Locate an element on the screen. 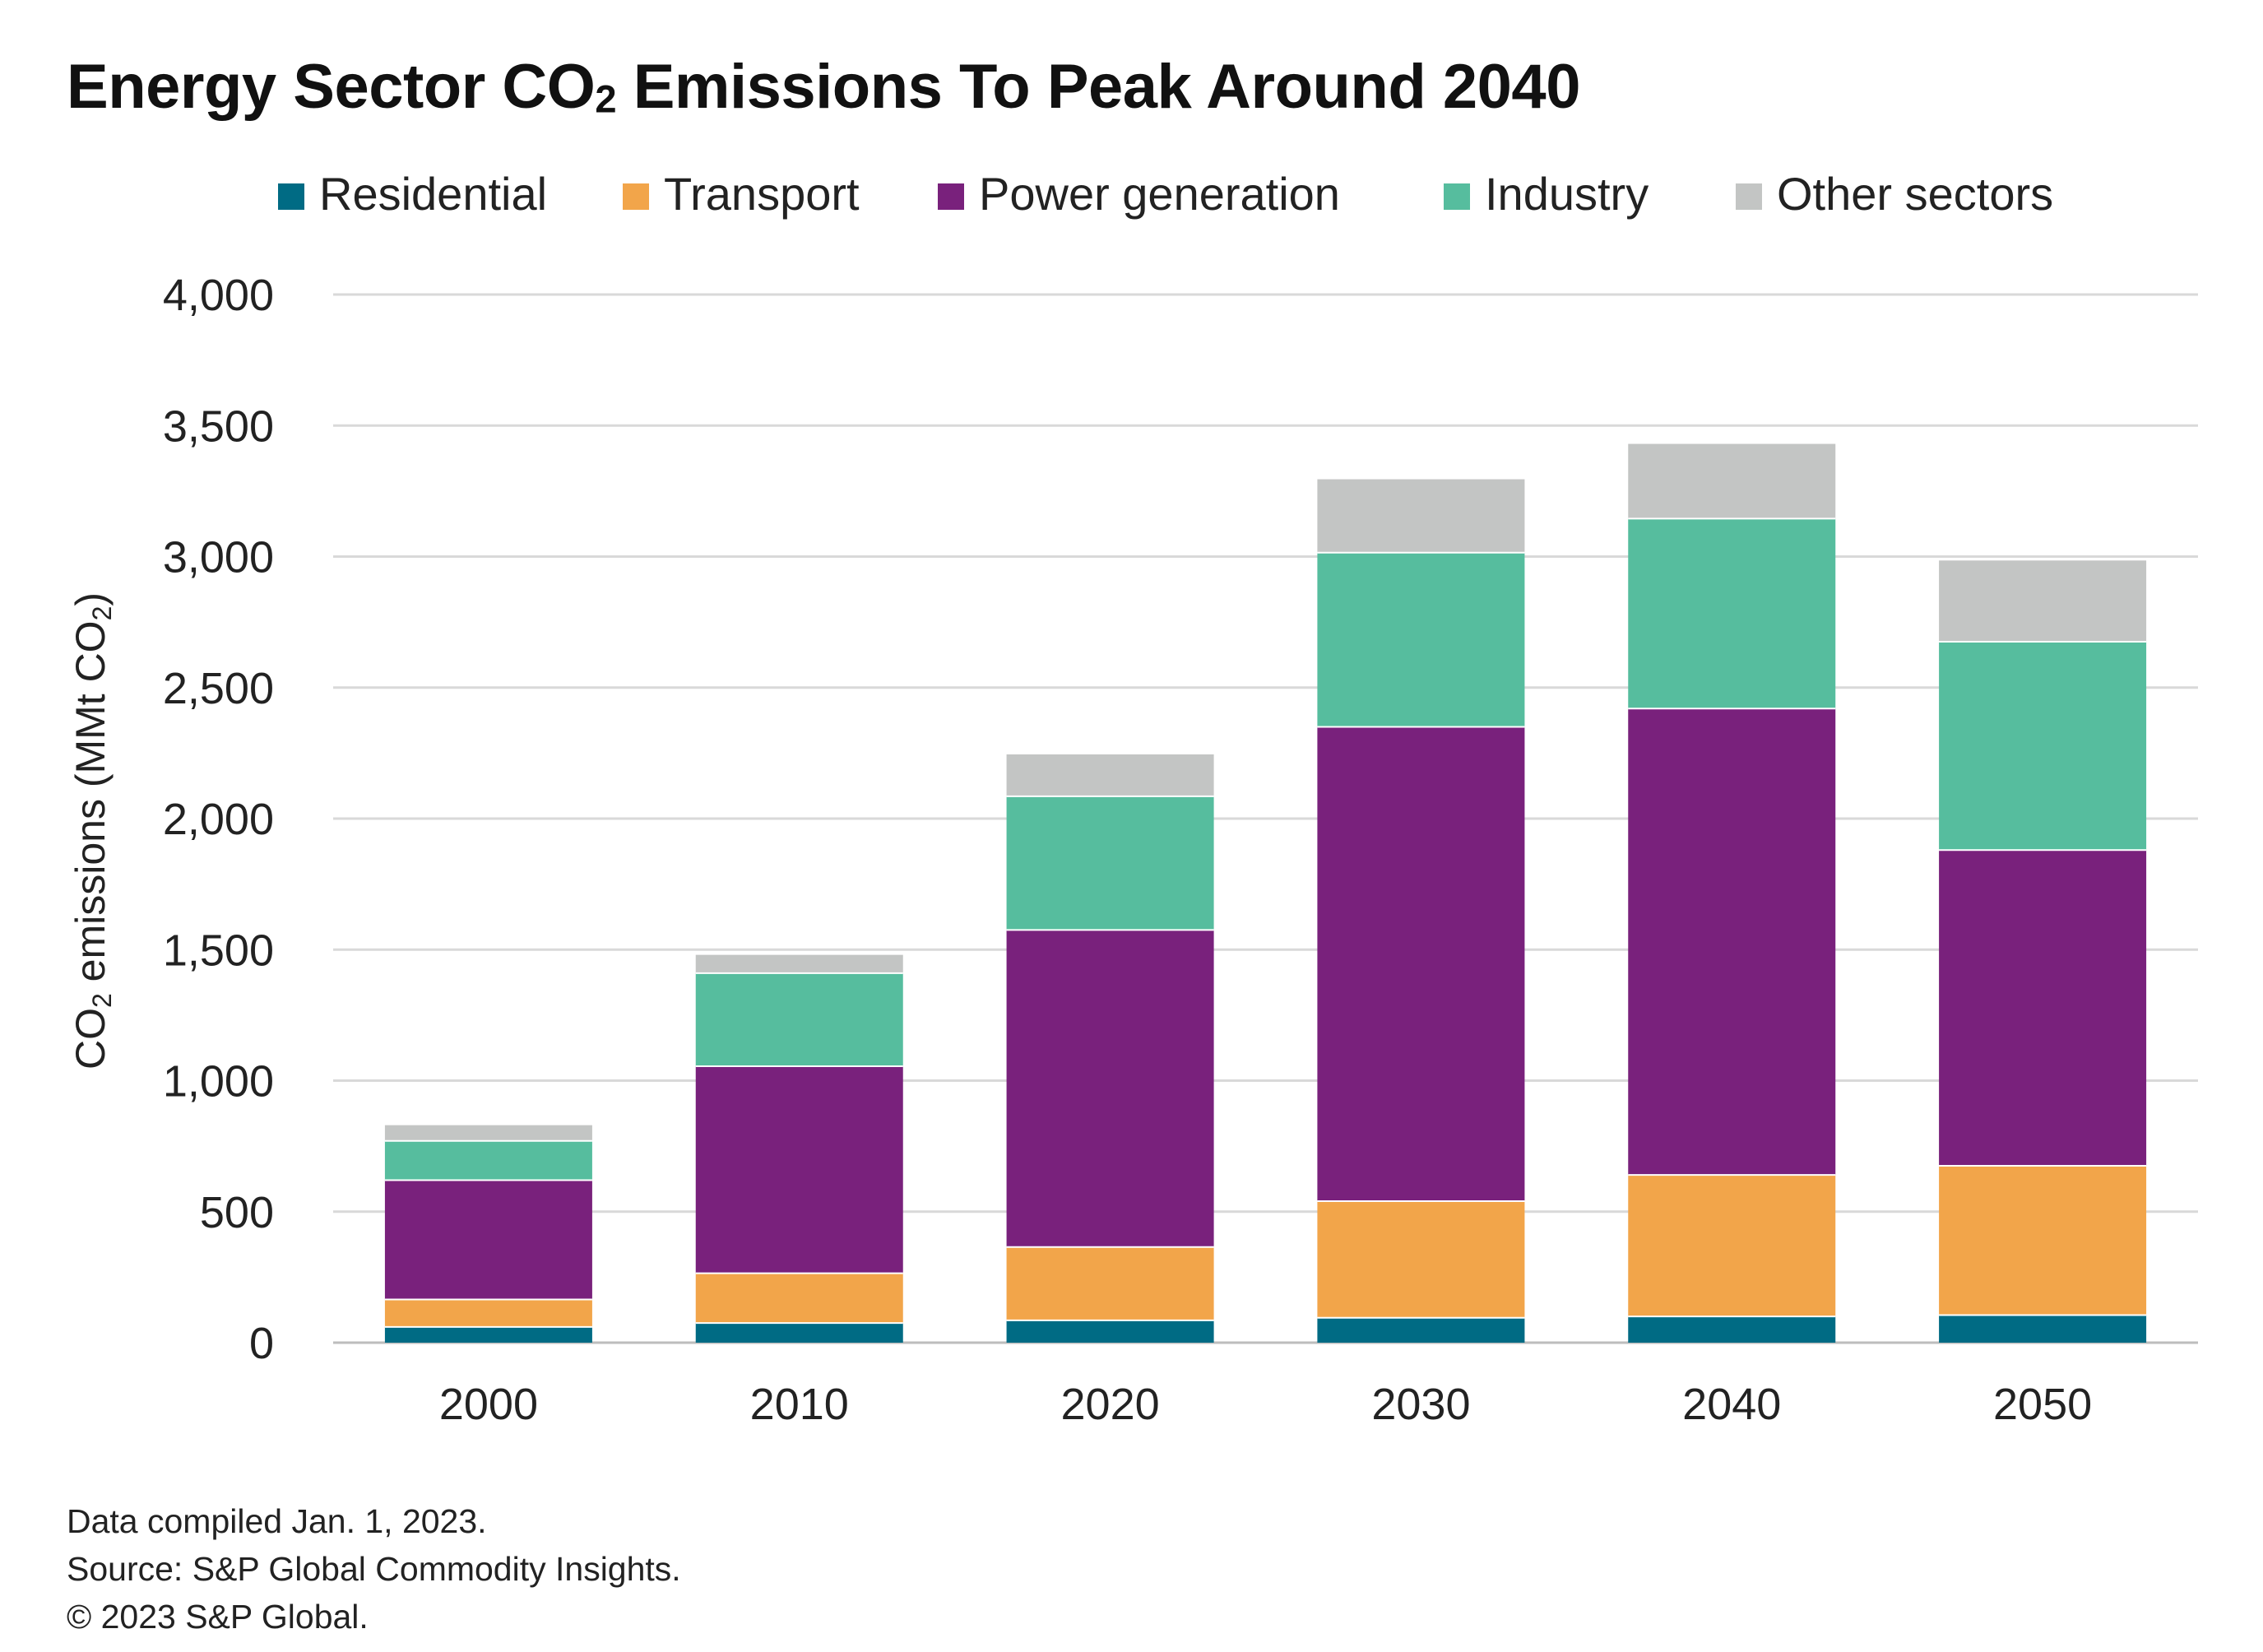 Image resolution: width=2263 pixels, height=1652 pixels. bar-2050-residential is located at coordinates (2043, 1329).